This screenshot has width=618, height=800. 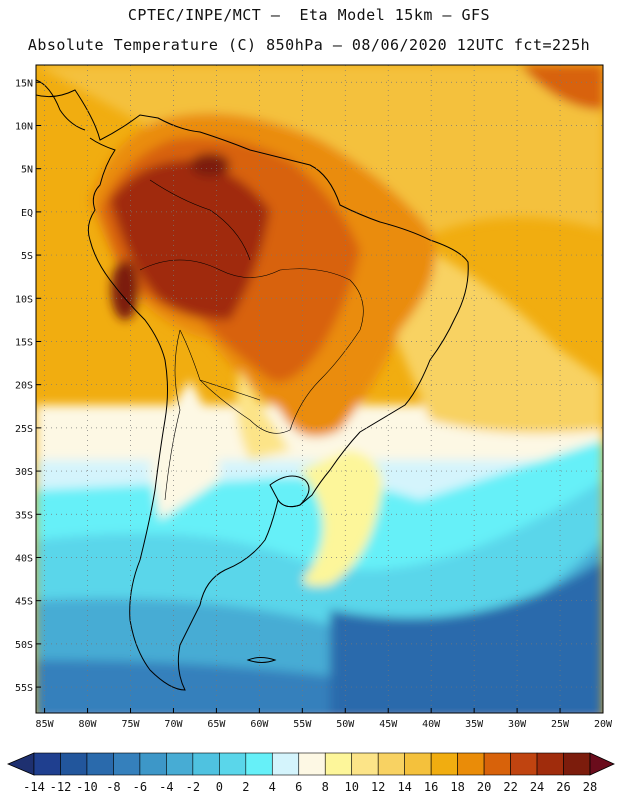 I want to click on colorbar-label: 0, so click(x=219, y=787).